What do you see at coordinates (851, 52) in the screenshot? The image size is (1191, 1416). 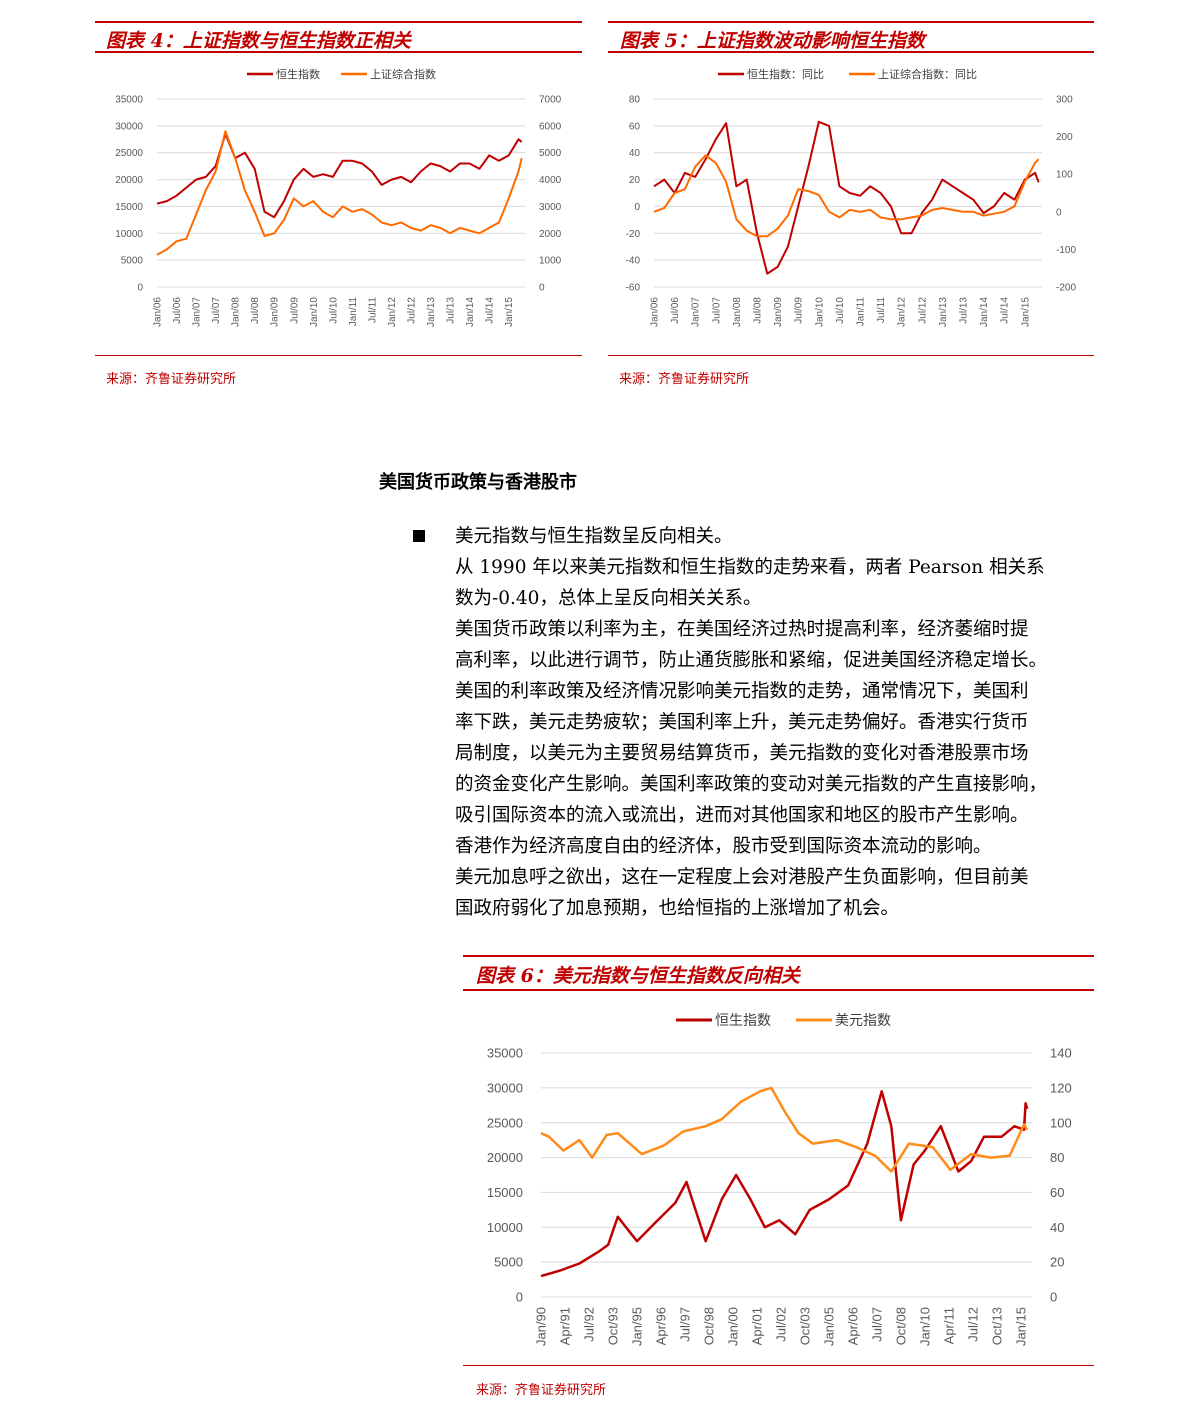 I see `fig5-top-rule-bottom` at bounding box center [851, 52].